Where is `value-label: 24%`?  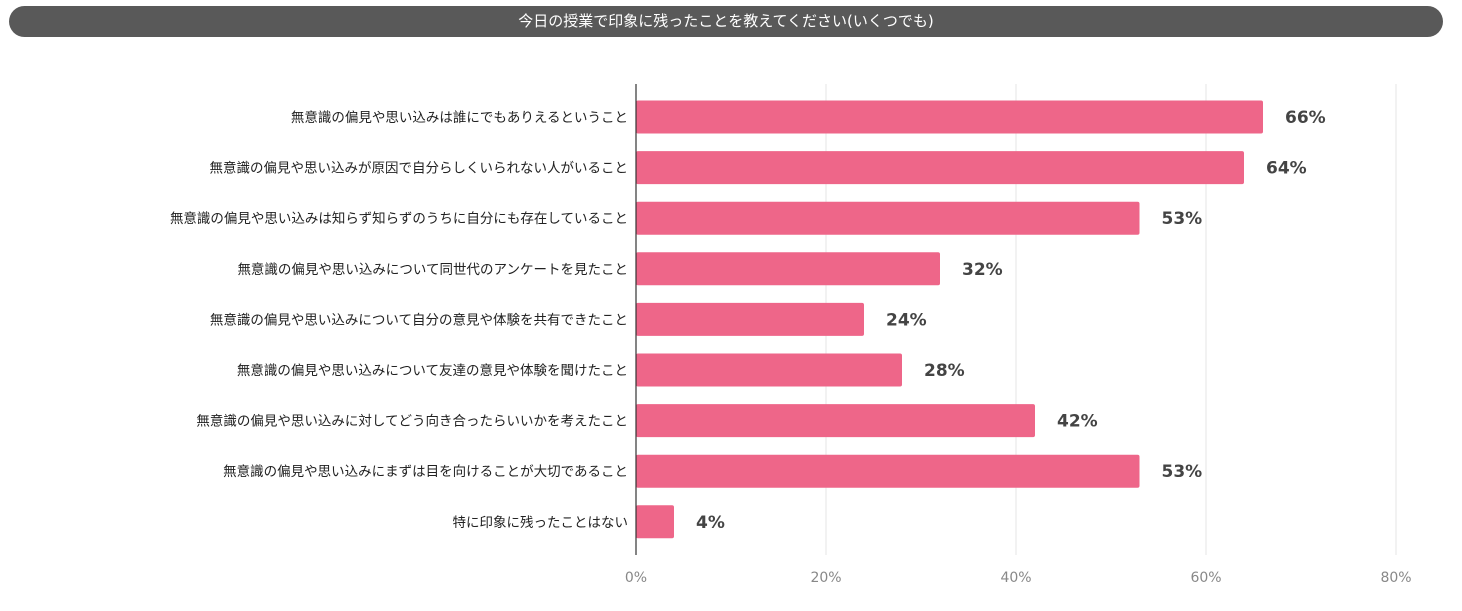 value-label: 24% is located at coordinates (906, 320).